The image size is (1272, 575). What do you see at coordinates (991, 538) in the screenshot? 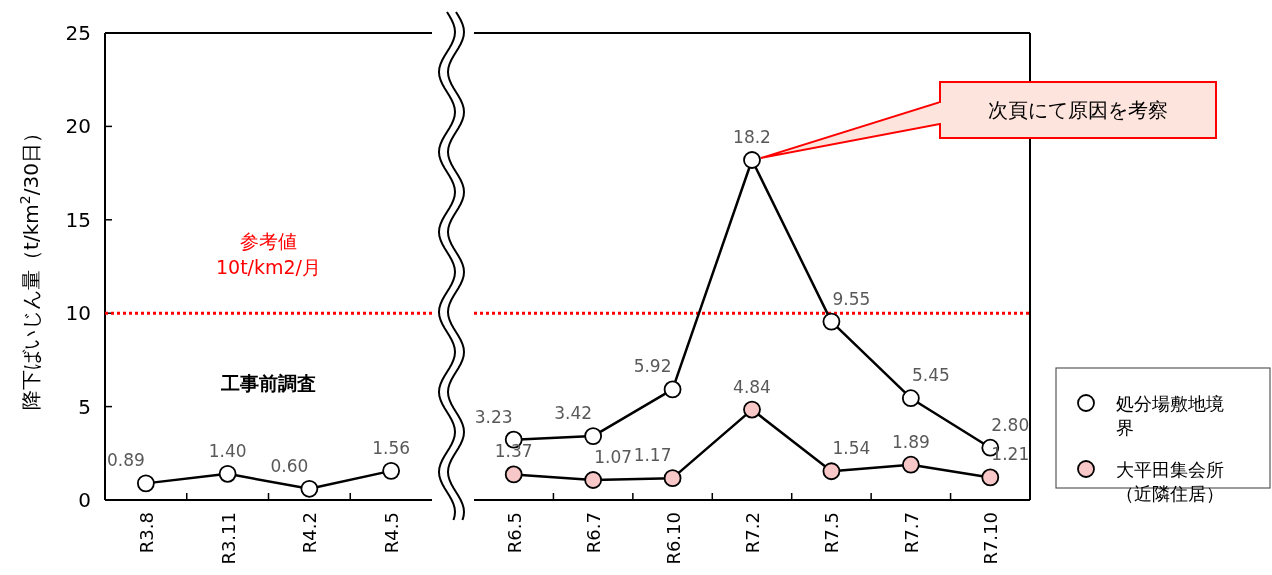
I see `x-tick-label: R7.10` at bounding box center [991, 538].